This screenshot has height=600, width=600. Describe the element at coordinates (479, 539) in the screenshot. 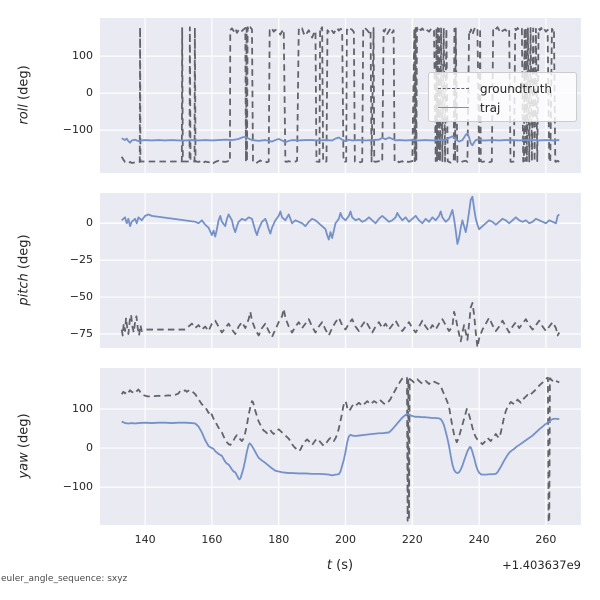

I see `x-tick-label: 240` at that location.